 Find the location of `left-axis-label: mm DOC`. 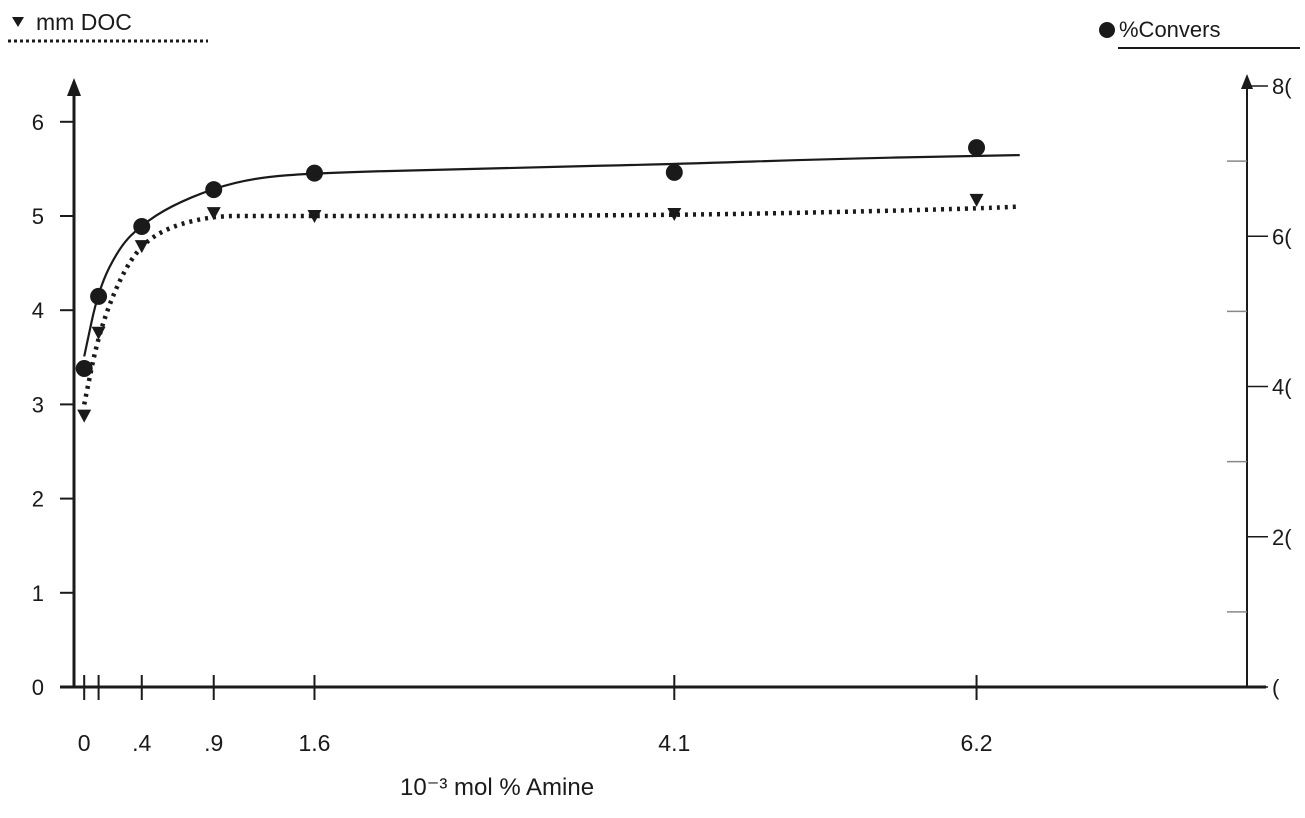

left-axis-label: mm DOC is located at coordinates (84, 22).